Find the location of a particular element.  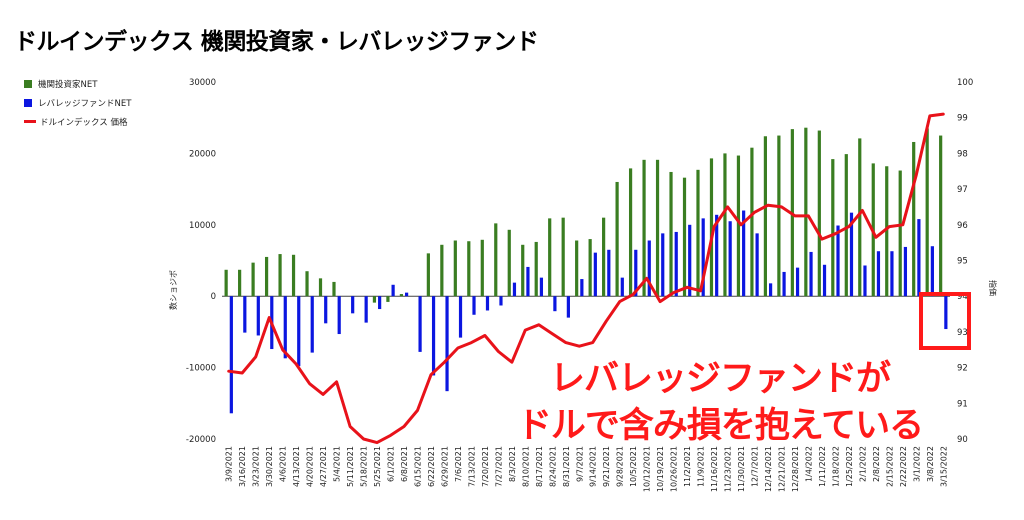

x-tick-label: 11/2/2021 is located at coordinates (687, 466).